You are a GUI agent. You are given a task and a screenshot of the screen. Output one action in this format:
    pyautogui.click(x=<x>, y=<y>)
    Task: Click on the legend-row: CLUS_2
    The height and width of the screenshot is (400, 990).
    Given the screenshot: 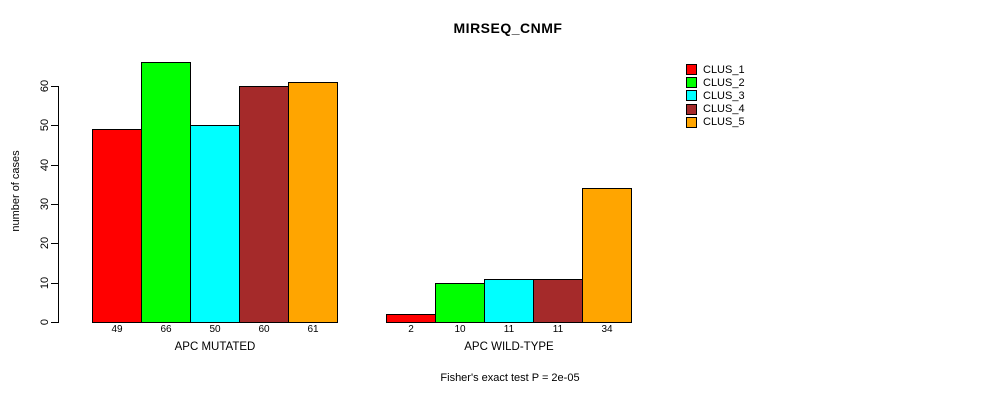 What is the action you would take?
    pyautogui.click(x=715, y=82)
    